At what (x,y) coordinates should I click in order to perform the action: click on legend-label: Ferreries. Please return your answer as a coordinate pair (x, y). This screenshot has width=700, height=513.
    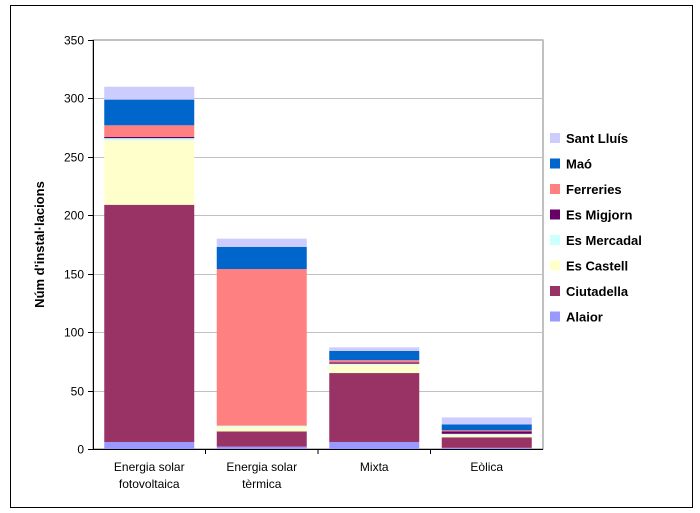
    Looking at the image, I should click on (594, 189).